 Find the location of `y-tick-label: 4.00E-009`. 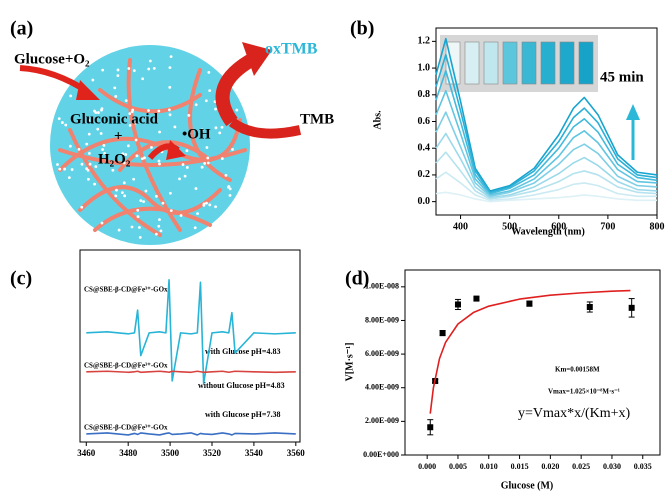

y-tick-label: 4.00E-009 is located at coordinates (382, 387).